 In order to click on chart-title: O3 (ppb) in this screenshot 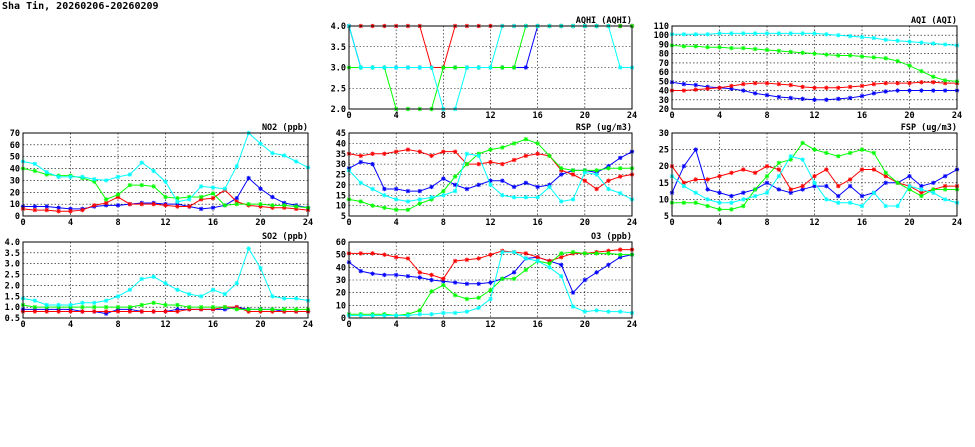, I will do `click(611, 237)`.